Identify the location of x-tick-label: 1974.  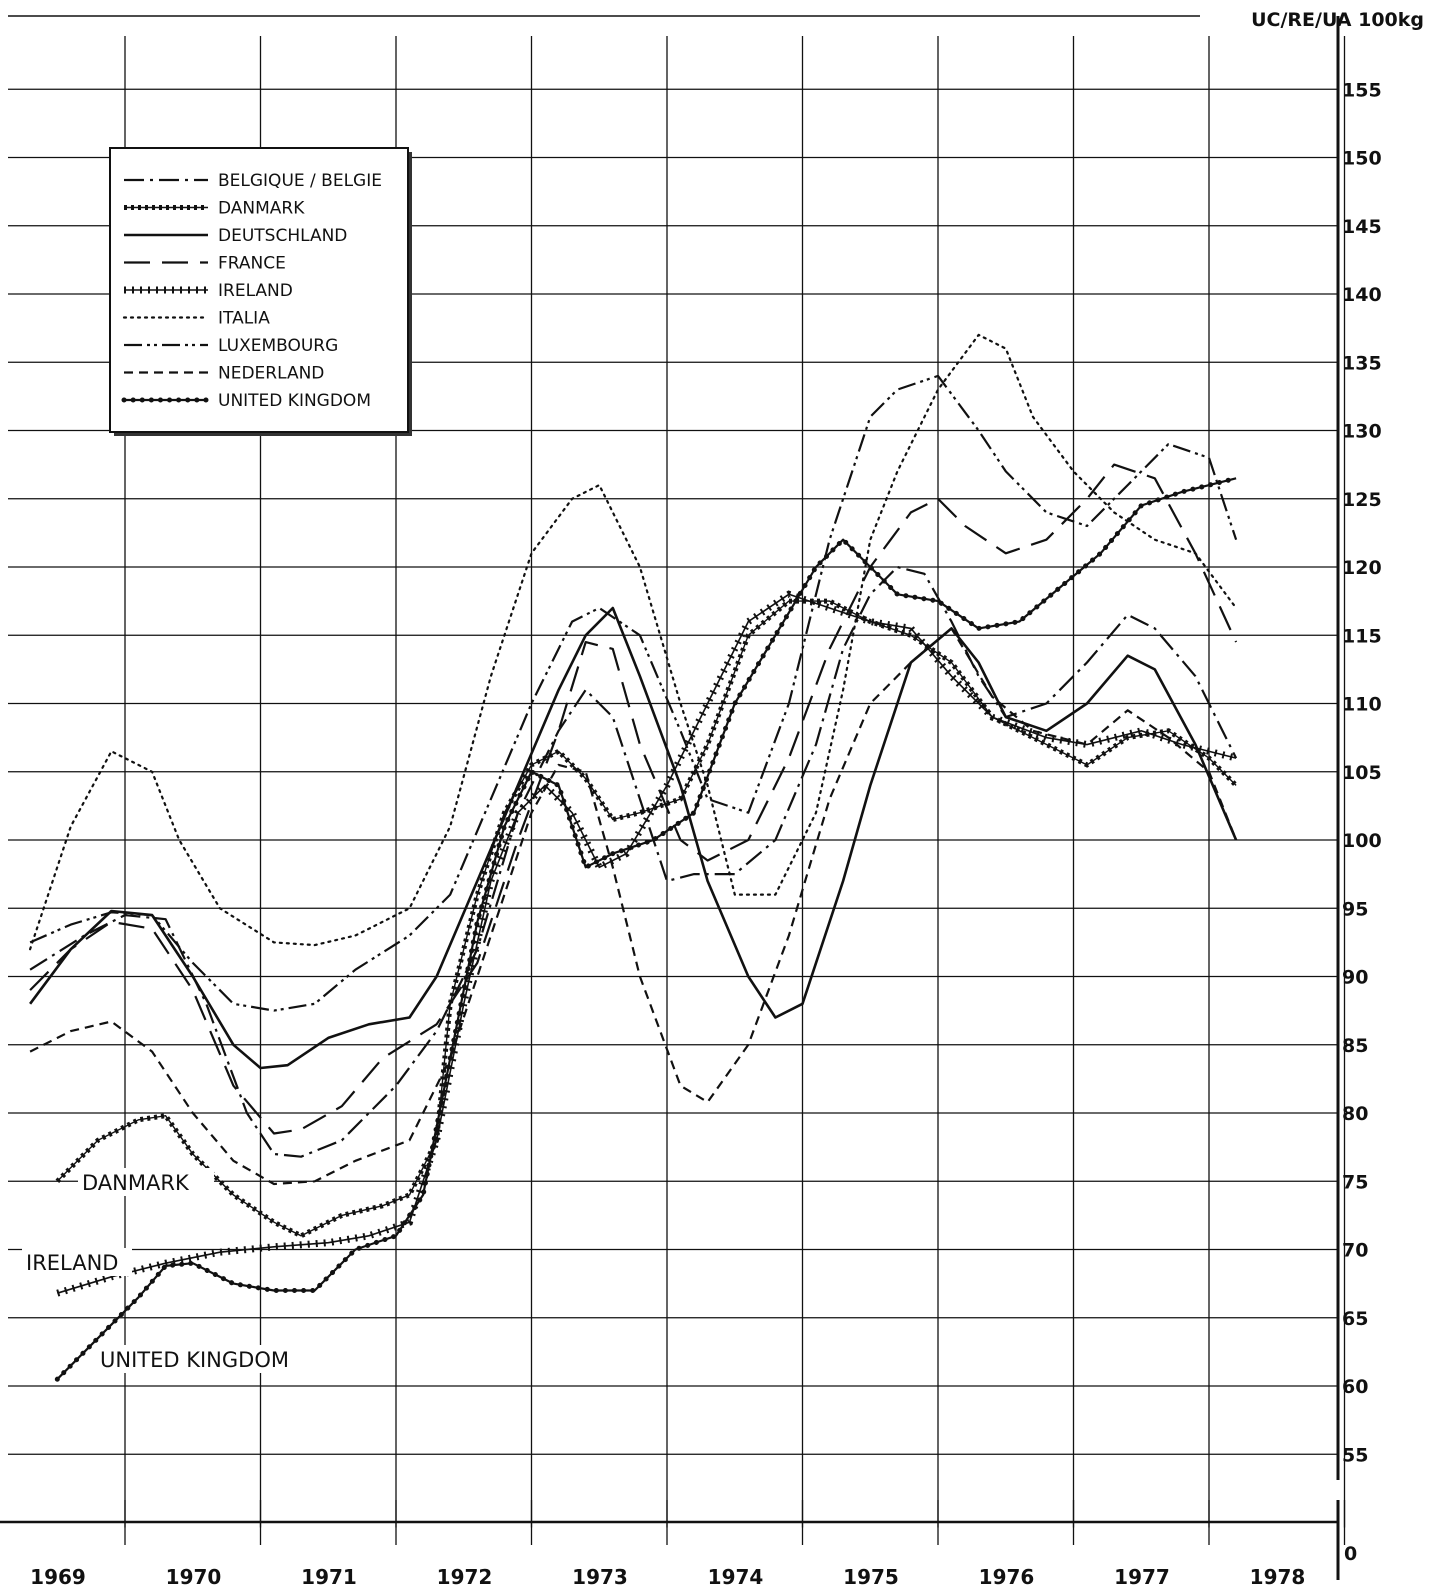
(736, 1576).